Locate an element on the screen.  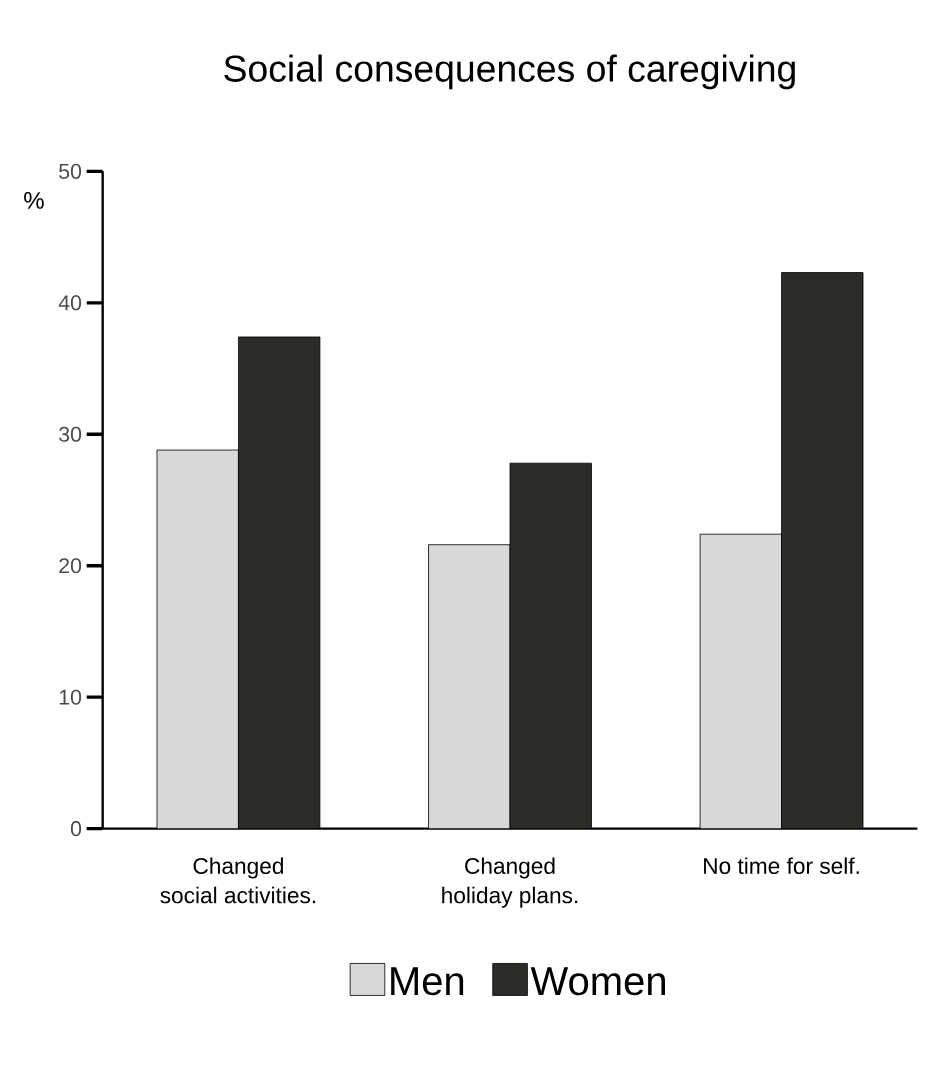
y-axis-title: % is located at coordinates (34, 200).